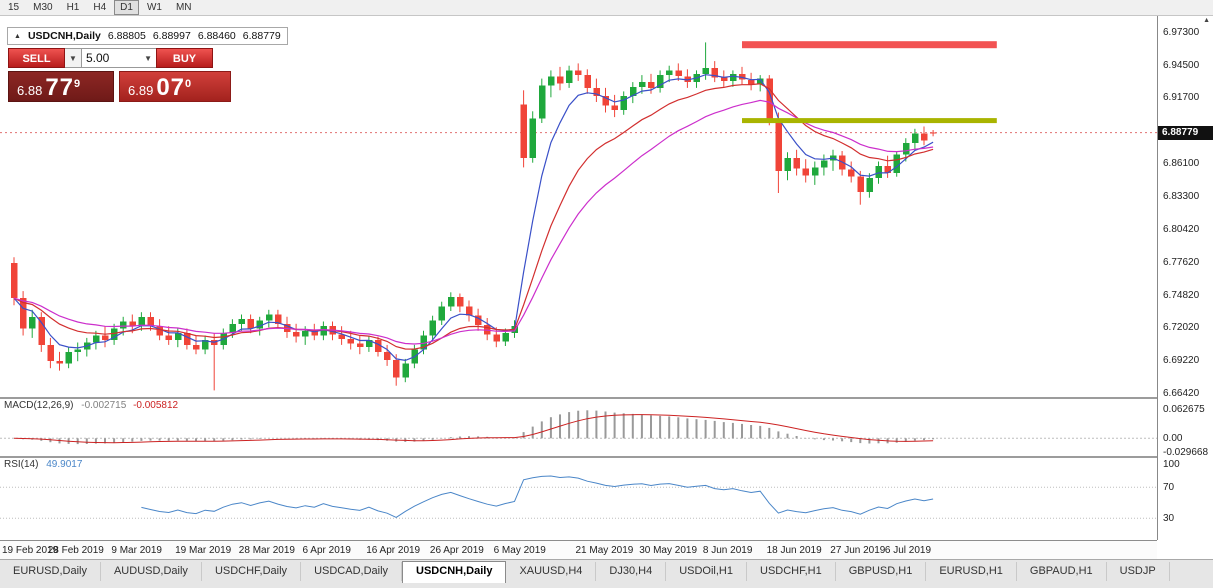 Image resolution: width=1213 pixels, height=588 pixels. I want to click on sell-price-point: 9, so click(77, 84).